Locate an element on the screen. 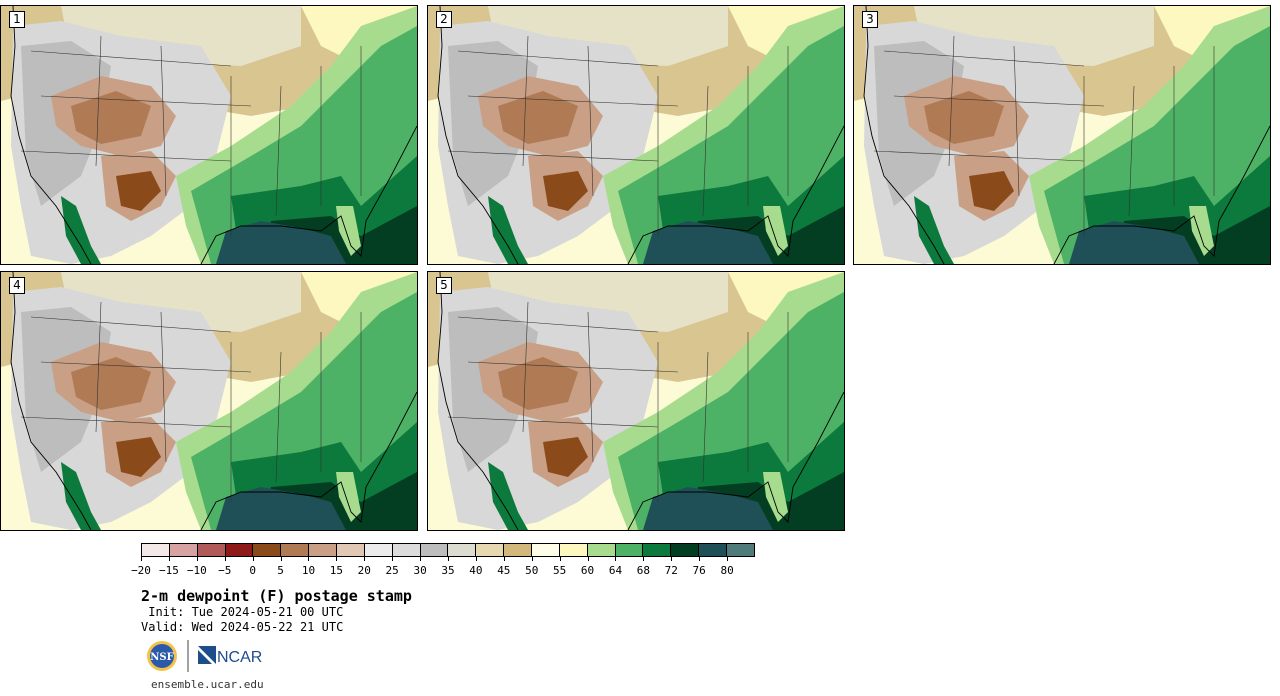  colorbar is located at coordinates (448, 550).